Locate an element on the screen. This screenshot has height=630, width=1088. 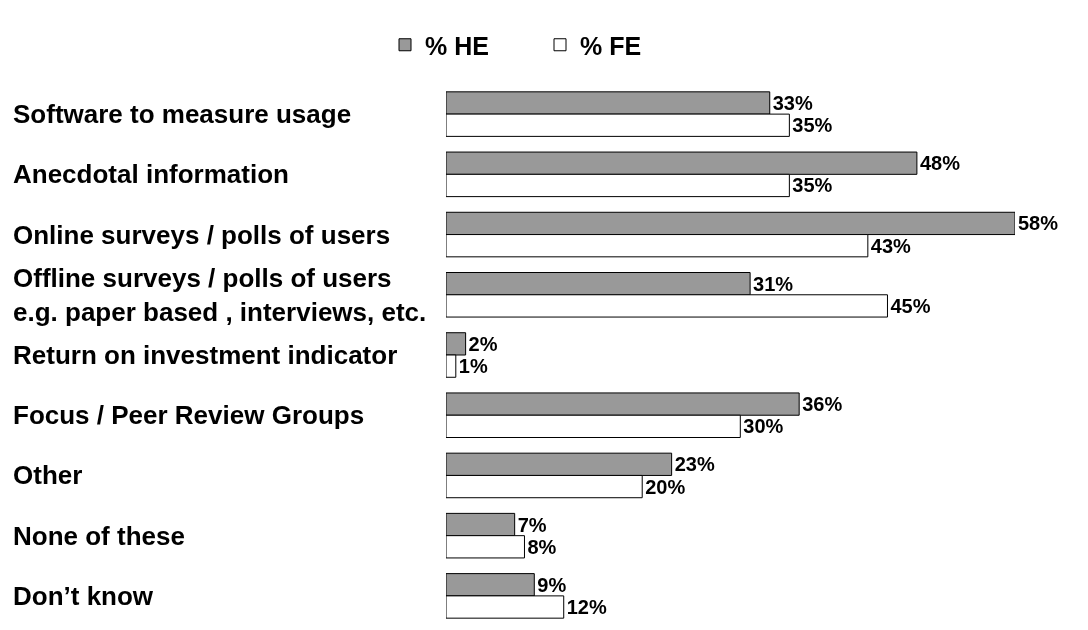
data-label: 43% is located at coordinates (891, 245).